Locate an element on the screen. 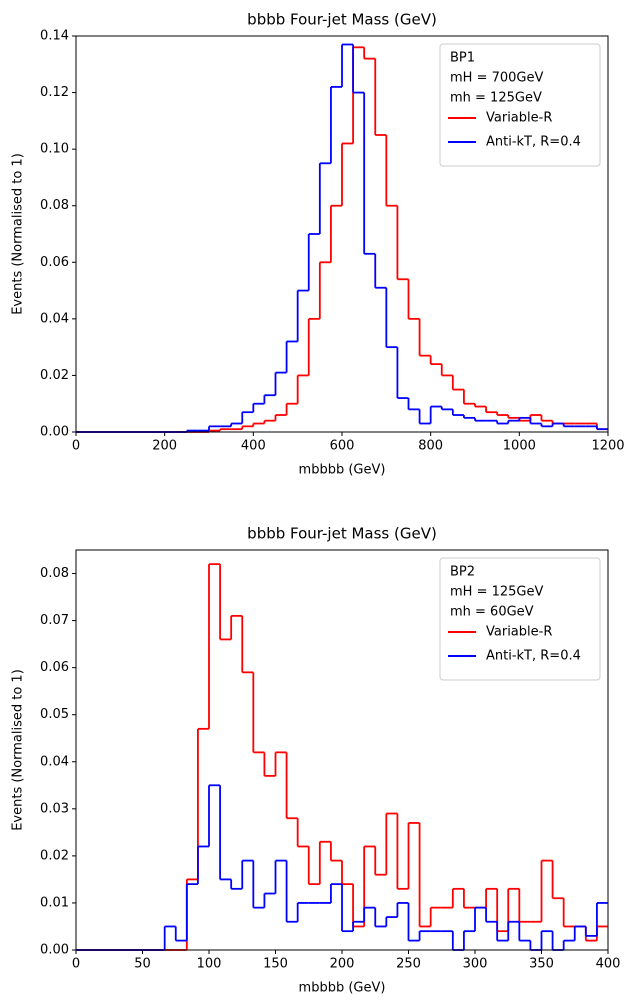 The height and width of the screenshot is (1001, 629). y-tick-label: 0.14 is located at coordinates (54, 36).